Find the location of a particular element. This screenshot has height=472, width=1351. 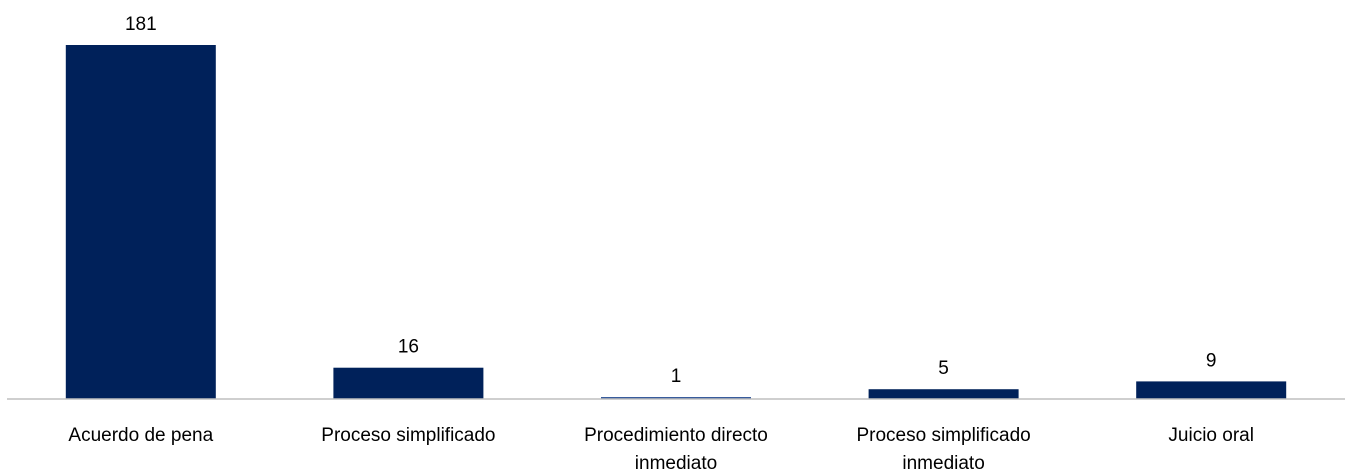

category-label-4: Juicio oral is located at coordinates (1211, 435).